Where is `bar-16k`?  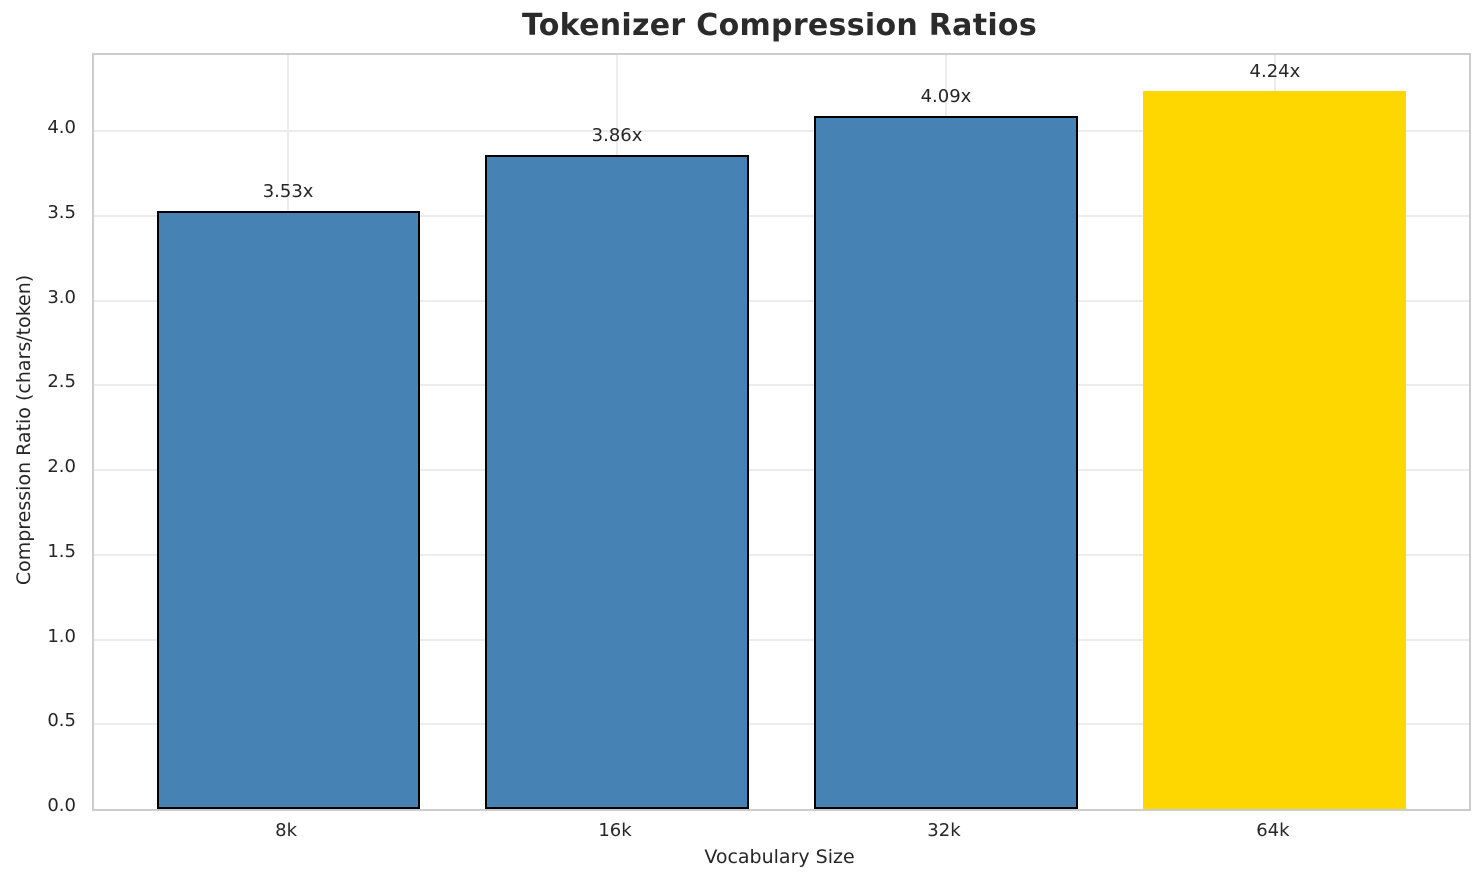 bar-16k is located at coordinates (617, 481).